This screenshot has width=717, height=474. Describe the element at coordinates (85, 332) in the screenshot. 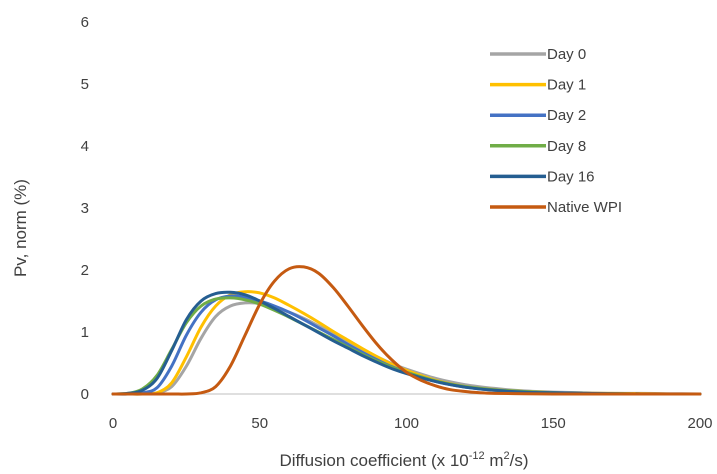

I see `y-tick-label: 1` at that location.